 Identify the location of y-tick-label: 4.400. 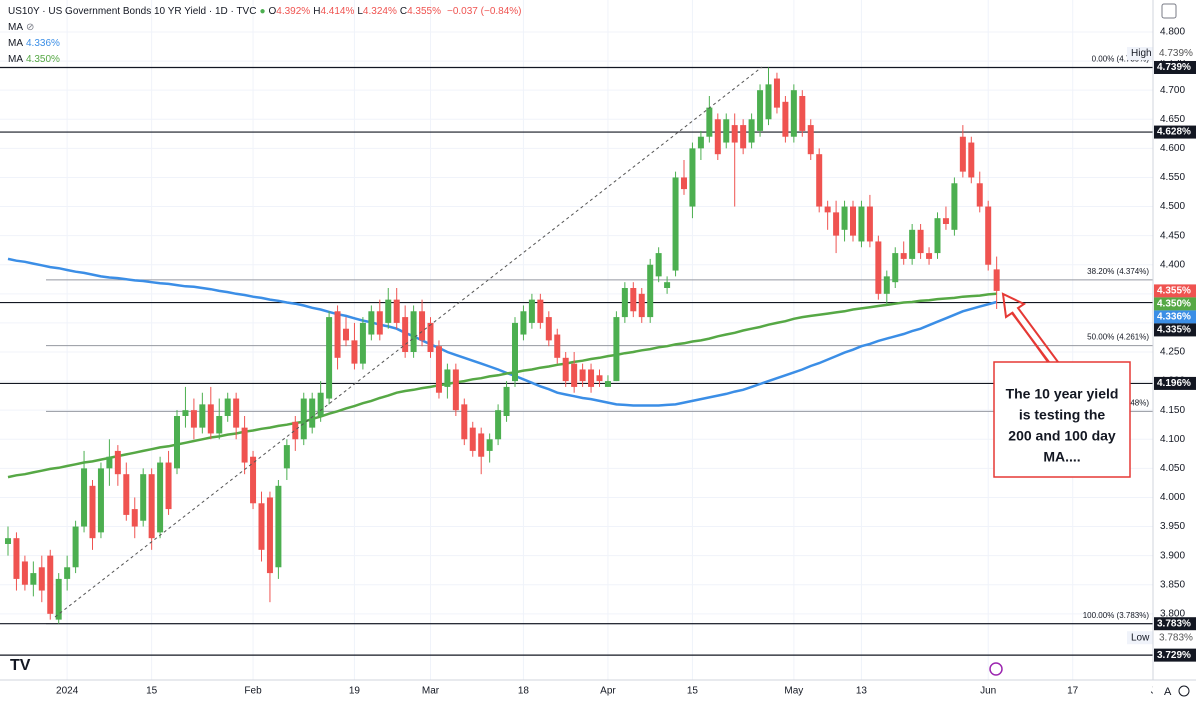
(1172, 264).